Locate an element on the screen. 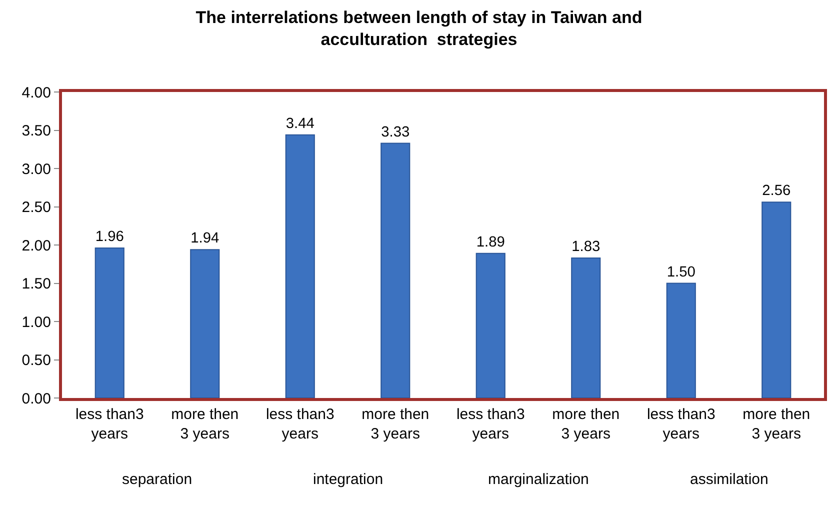 The height and width of the screenshot is (508, 838). y-tick-label: 0.50 is located at coordinates (36, 360).